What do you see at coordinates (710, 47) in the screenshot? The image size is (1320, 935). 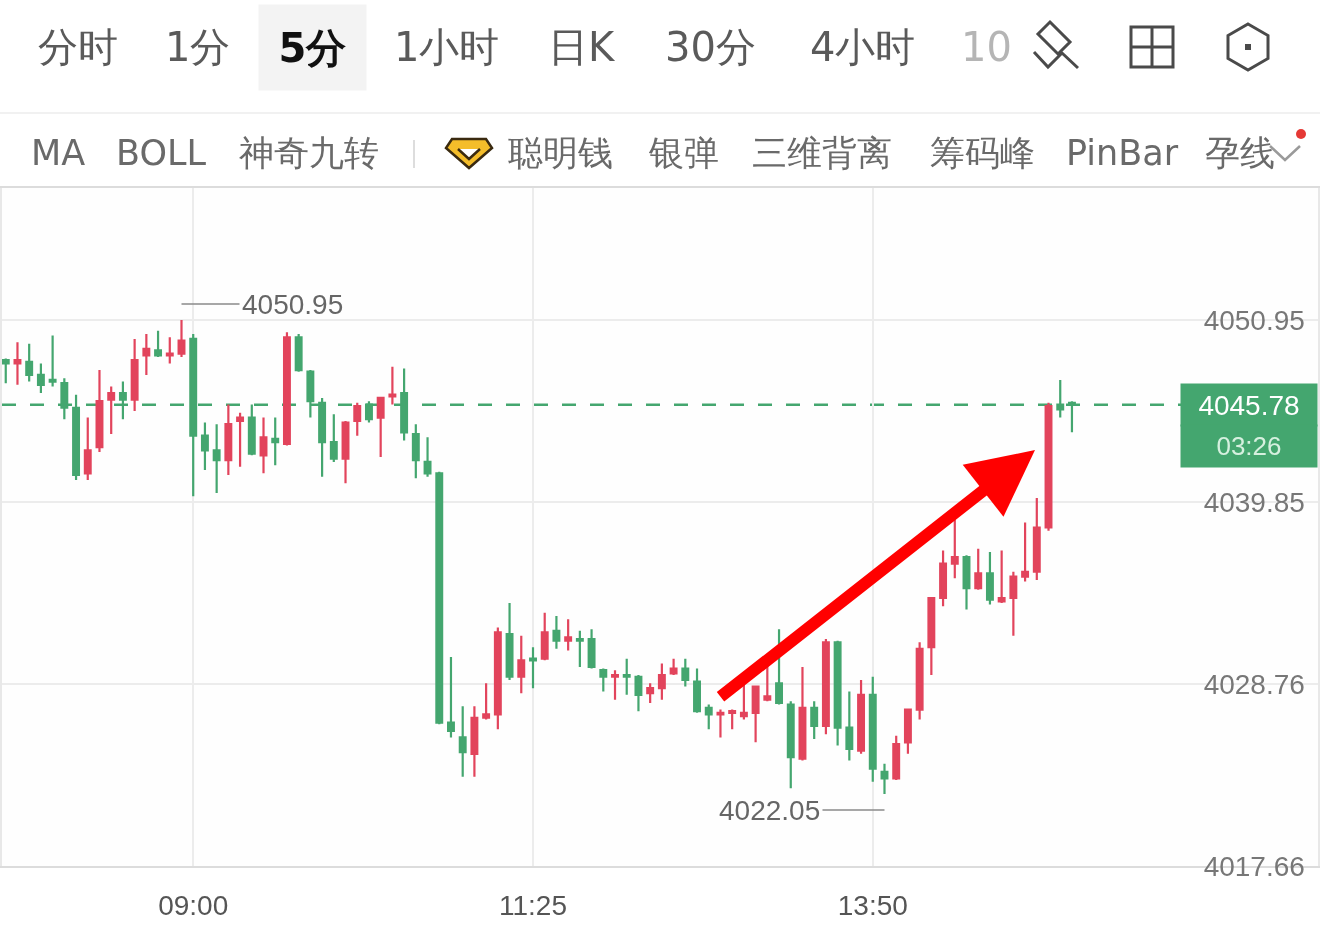 I see `text: 30分` at bounding box center [710, 47].